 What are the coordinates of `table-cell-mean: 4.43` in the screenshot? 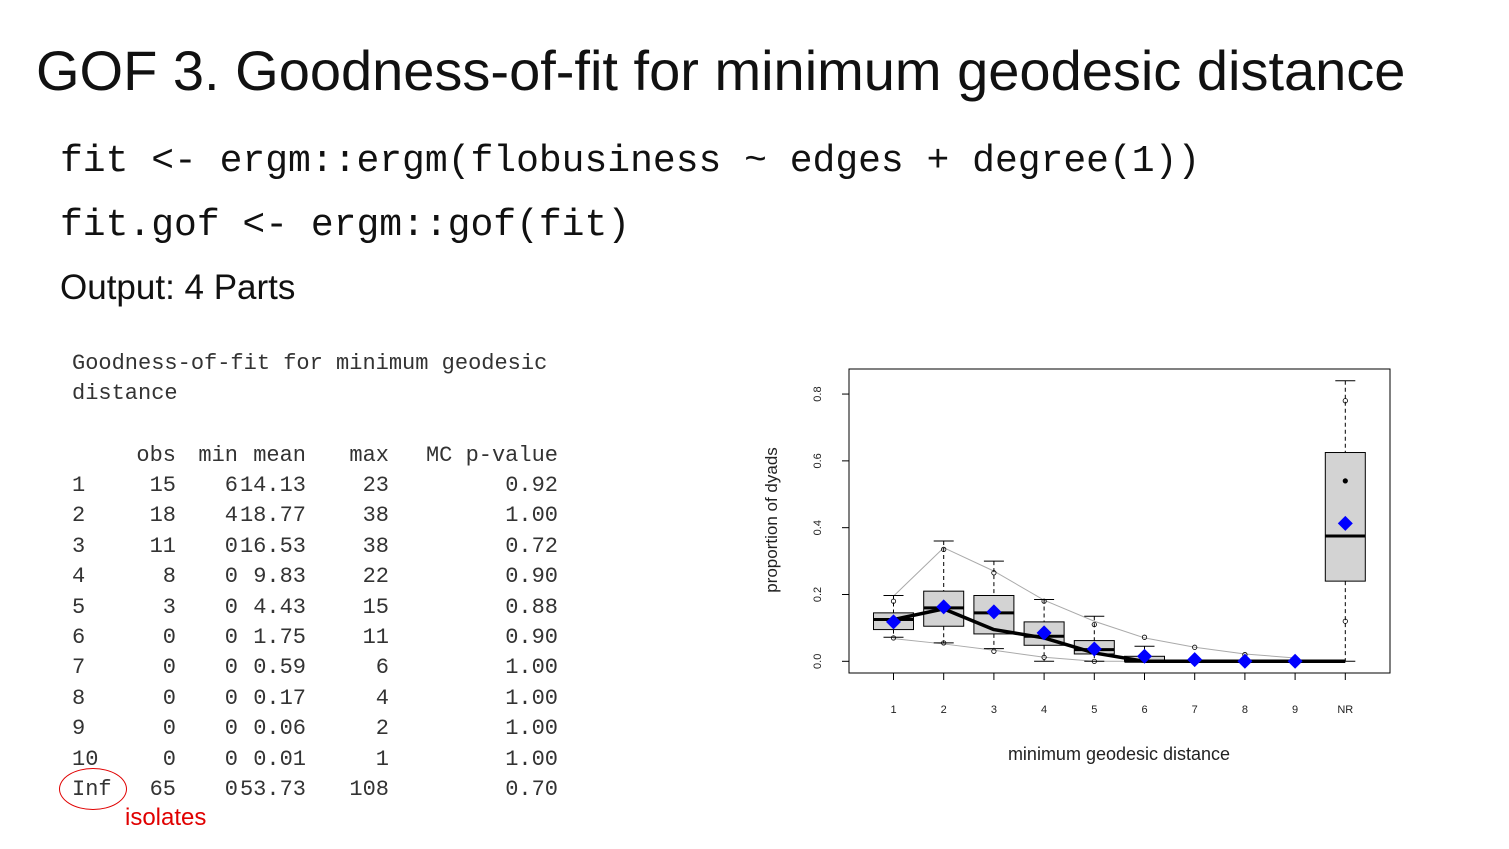 It's located at (279, 607).